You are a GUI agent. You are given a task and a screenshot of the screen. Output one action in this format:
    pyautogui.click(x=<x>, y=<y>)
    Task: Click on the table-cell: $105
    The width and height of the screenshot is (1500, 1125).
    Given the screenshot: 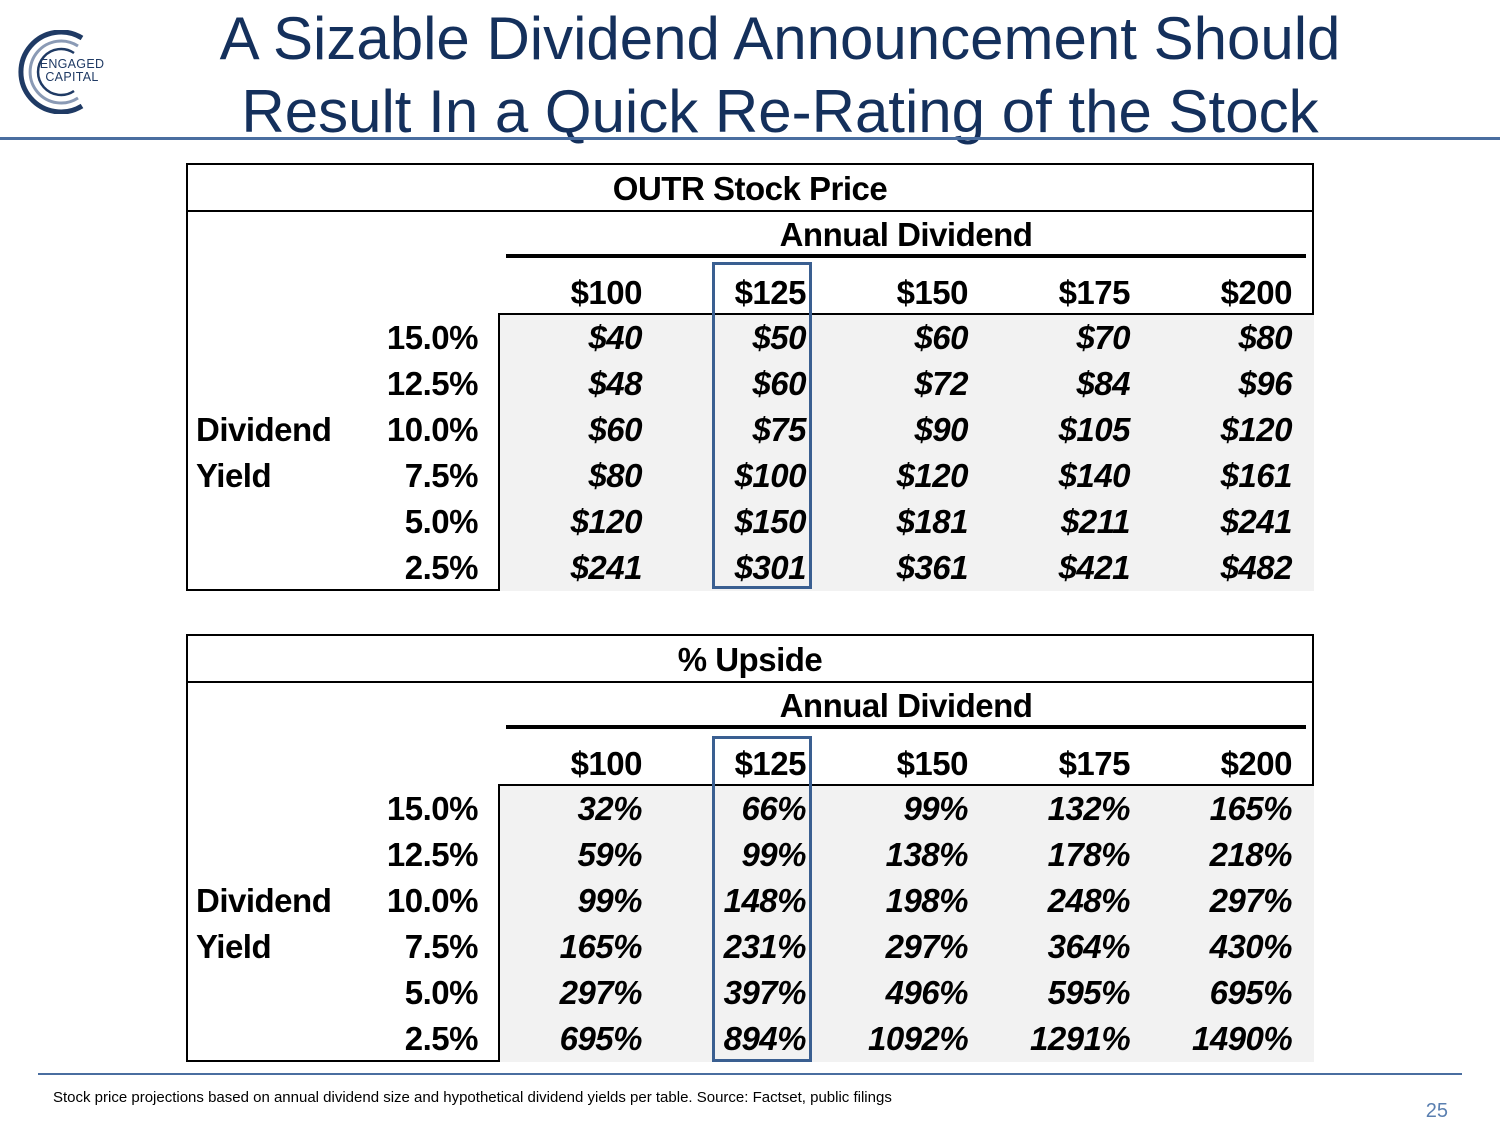 What is the action you would take?
    pyautogui.click(x=1094, y=429)
    